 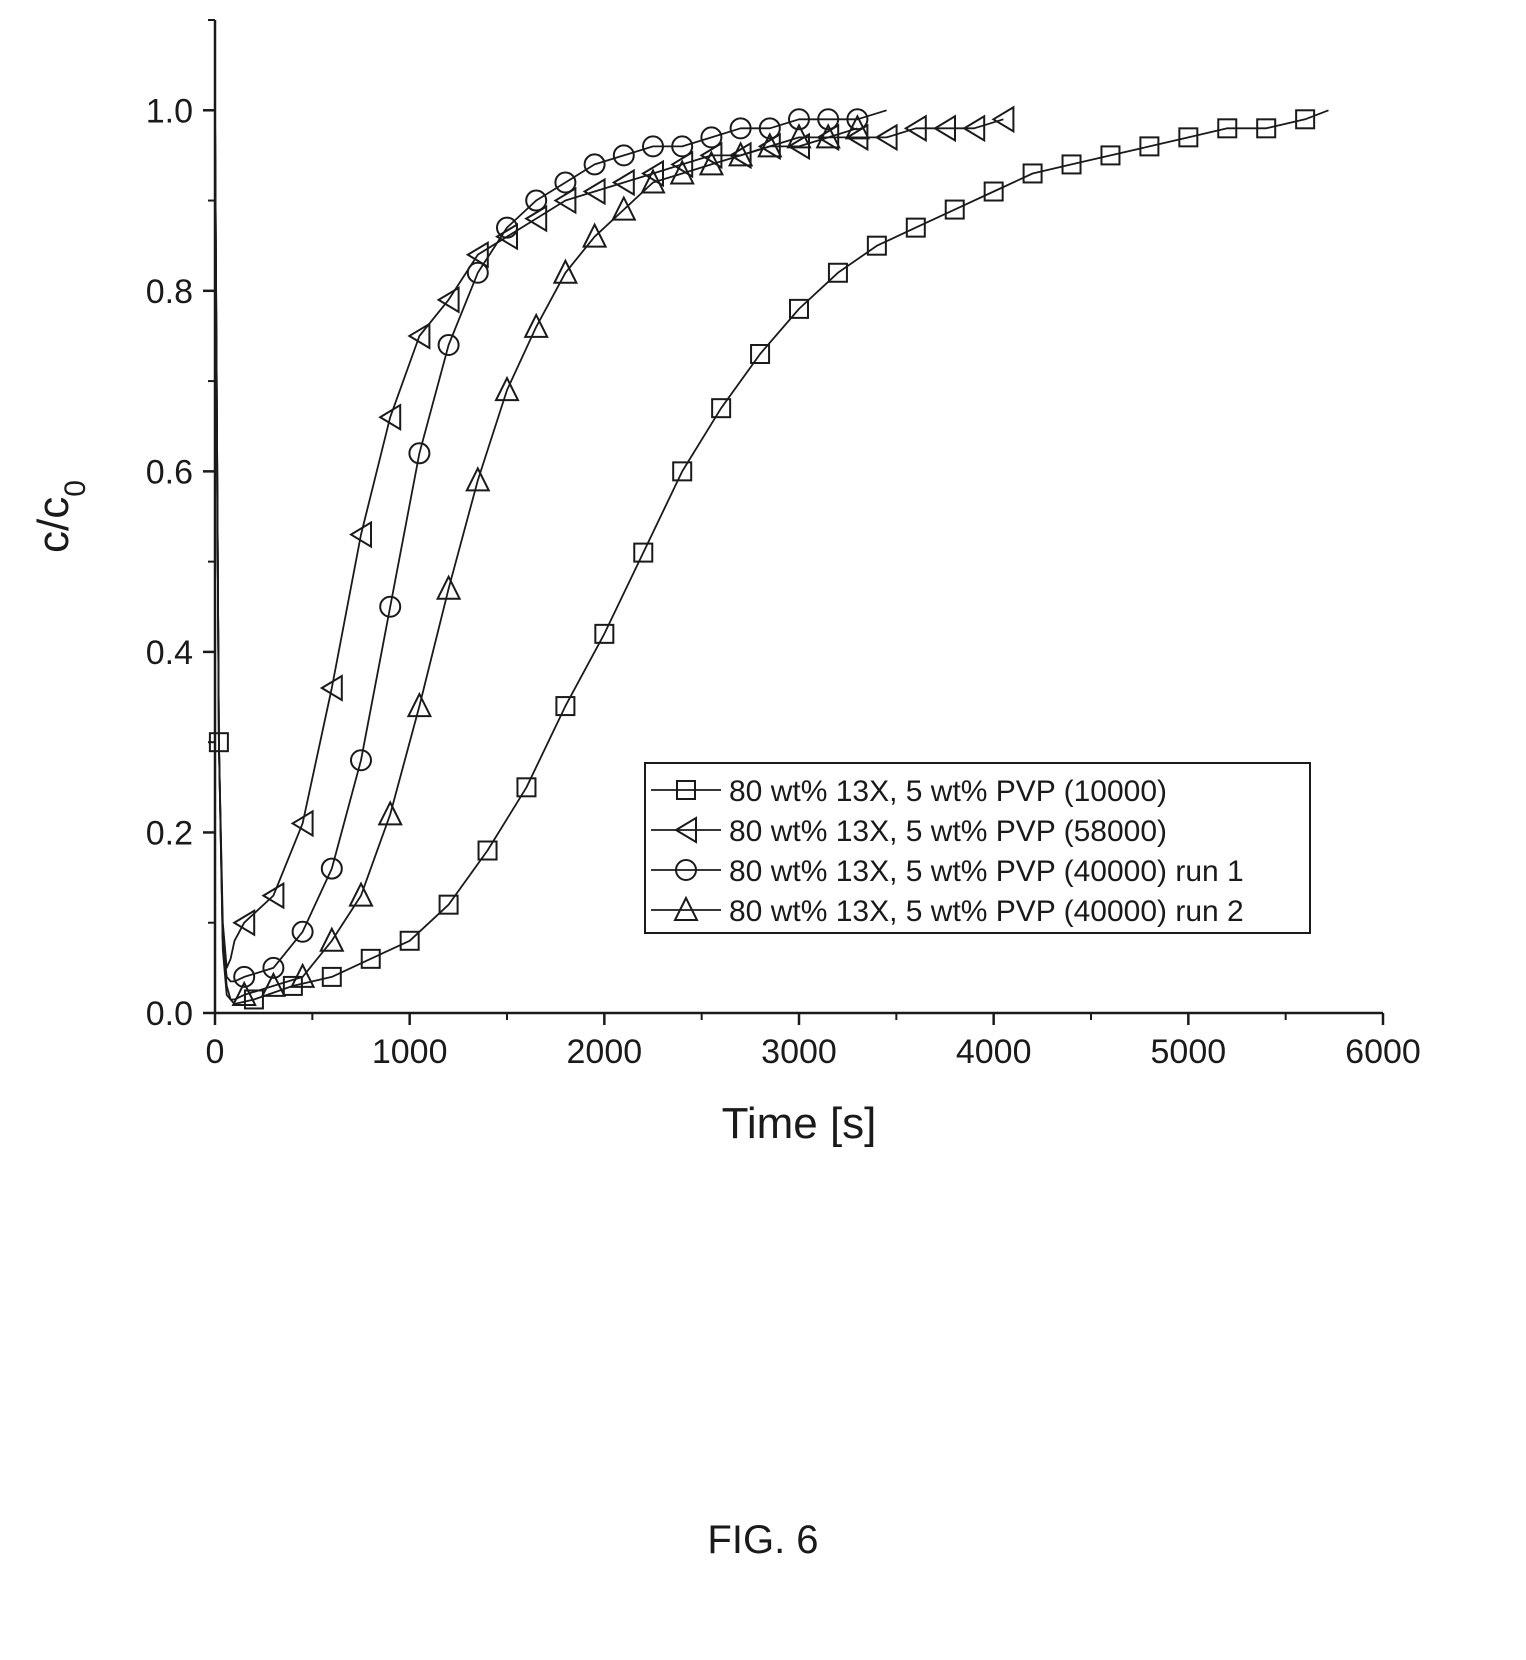 What do you see at coordinates (169, 472) in the screenshot?
I see `y-tick-label: 0.6` at bounding box center [169, 472].